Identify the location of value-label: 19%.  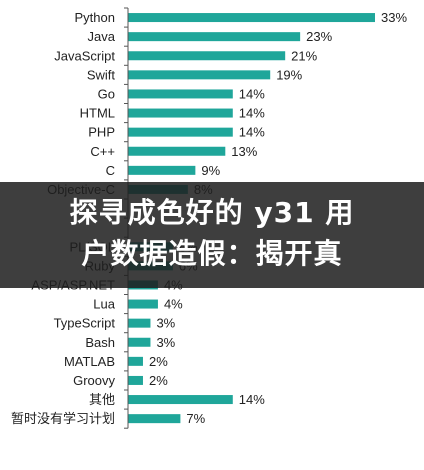
(289, 74).